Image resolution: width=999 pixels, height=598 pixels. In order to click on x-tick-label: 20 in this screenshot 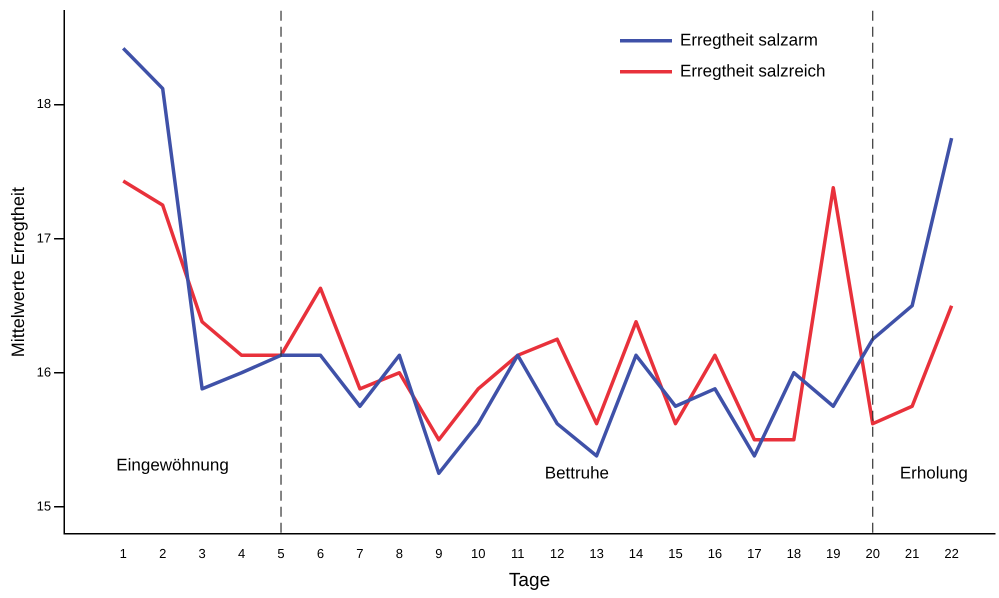, I will do `click(872, 553)`.